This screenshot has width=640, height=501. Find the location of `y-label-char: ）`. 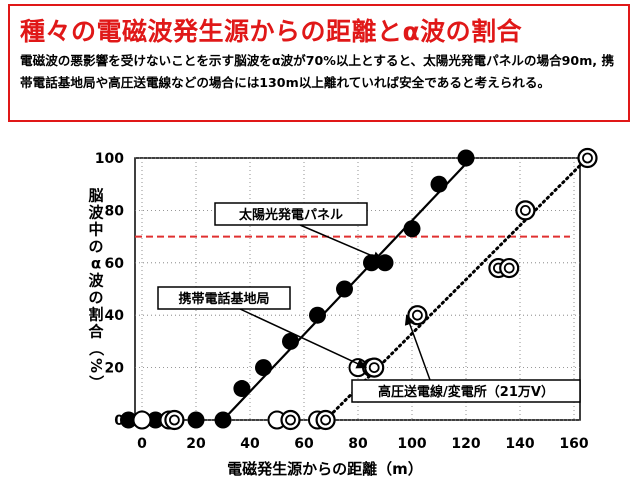

y-label-char: ） is located at coordinates (96, 382).